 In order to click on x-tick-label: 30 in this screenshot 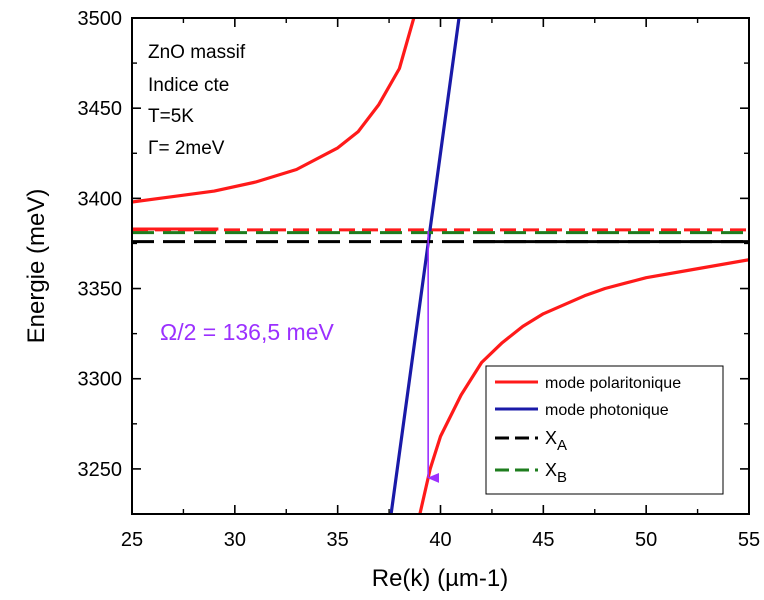, I will do `click(235, 540)`.